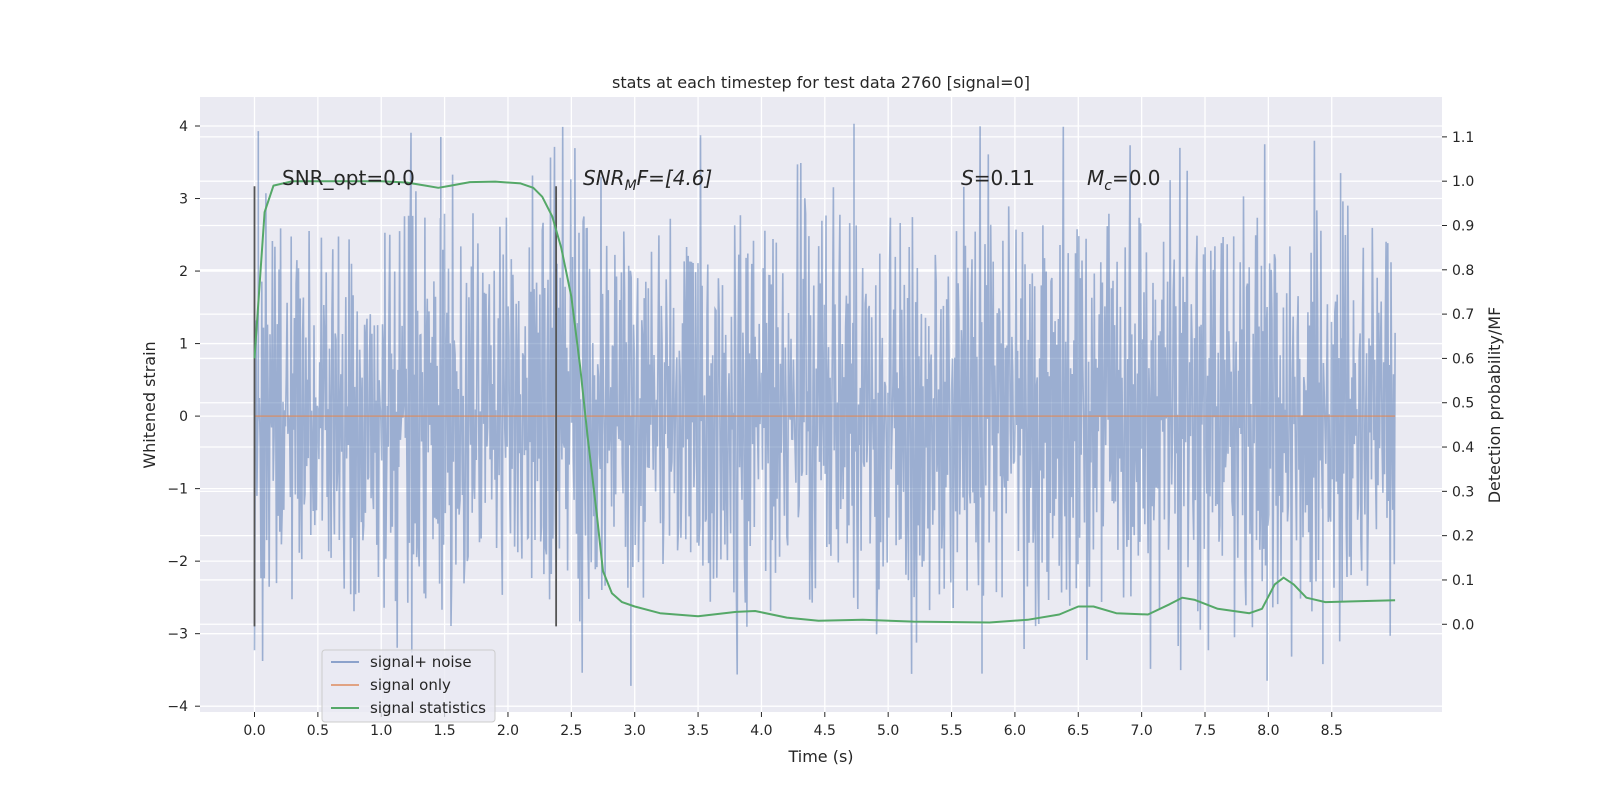 This screenshot has width=1600, height=800. Describe the element at coordinates (405, 406) in the screenshot. I see `vertical-markers` at that location.